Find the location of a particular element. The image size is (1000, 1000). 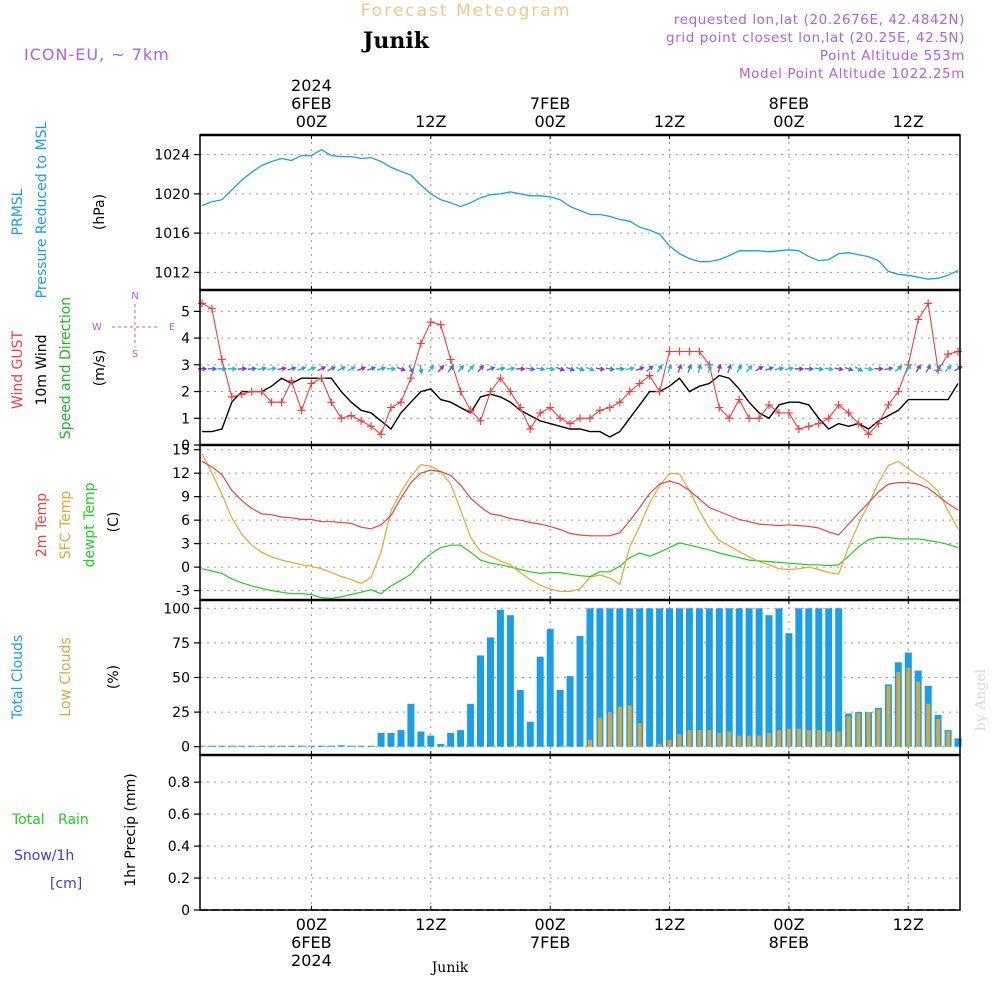

requested-coords: requested lon,lat (20.2676E, 42.4842N) is located at coordinates (819, 20).